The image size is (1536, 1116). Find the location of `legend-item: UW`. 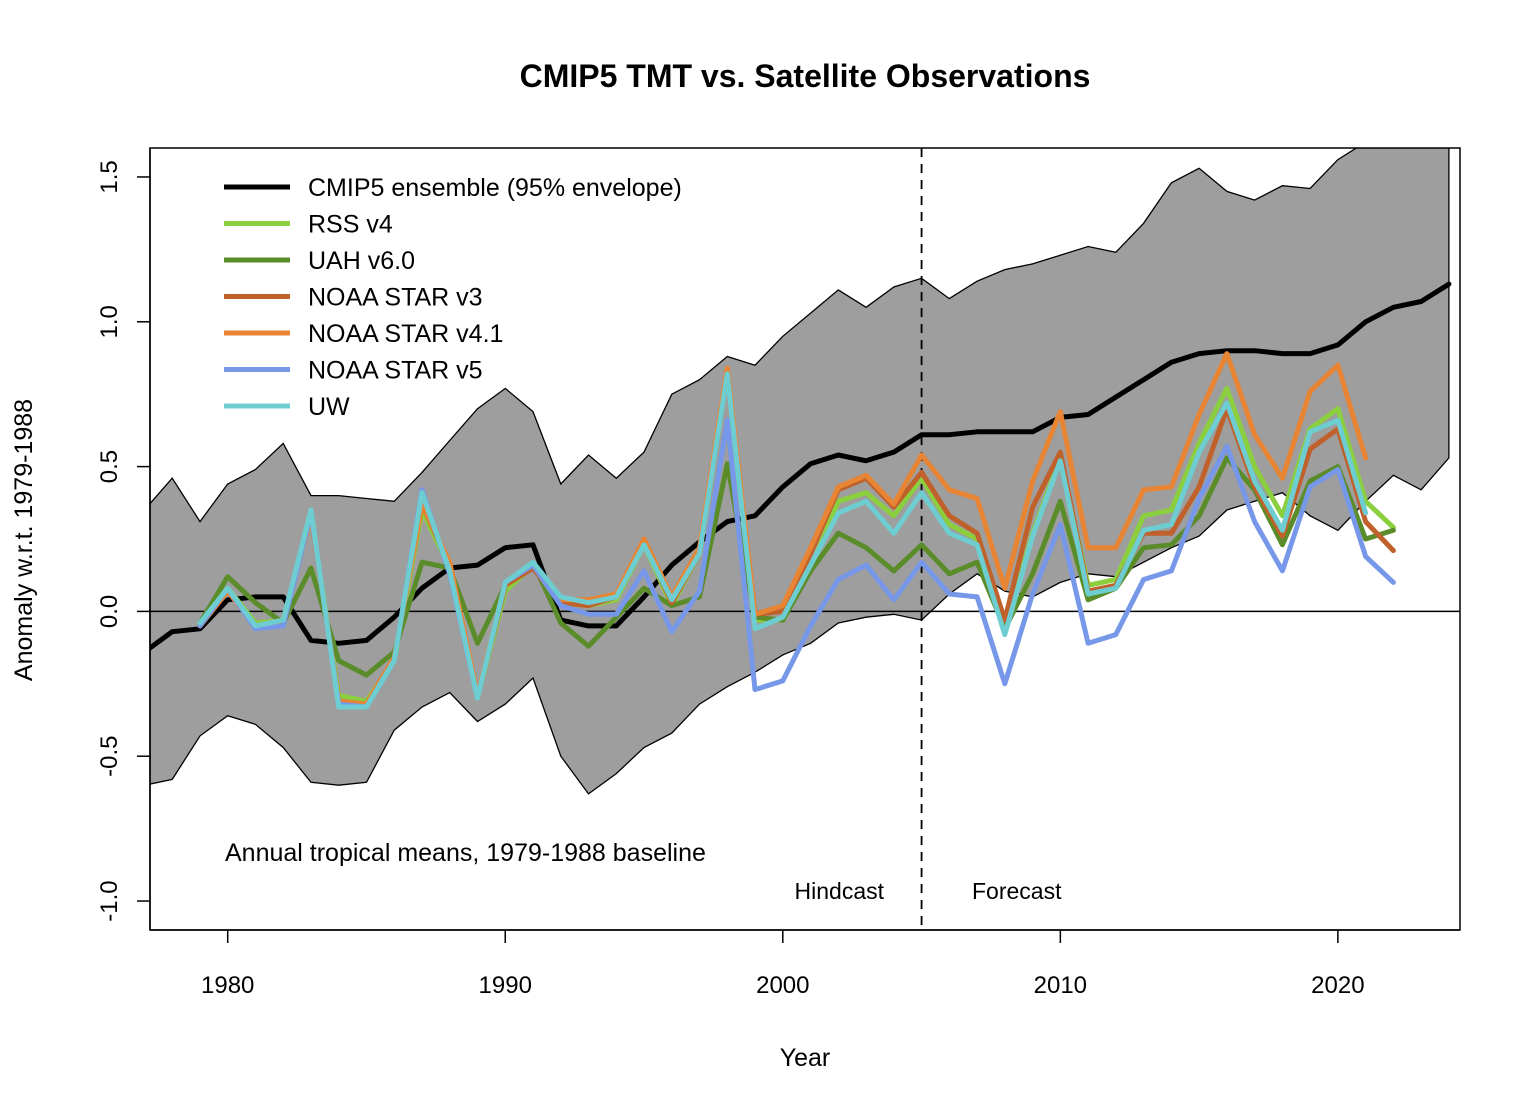

legend-item: UW is located at coordinates (287, 407).